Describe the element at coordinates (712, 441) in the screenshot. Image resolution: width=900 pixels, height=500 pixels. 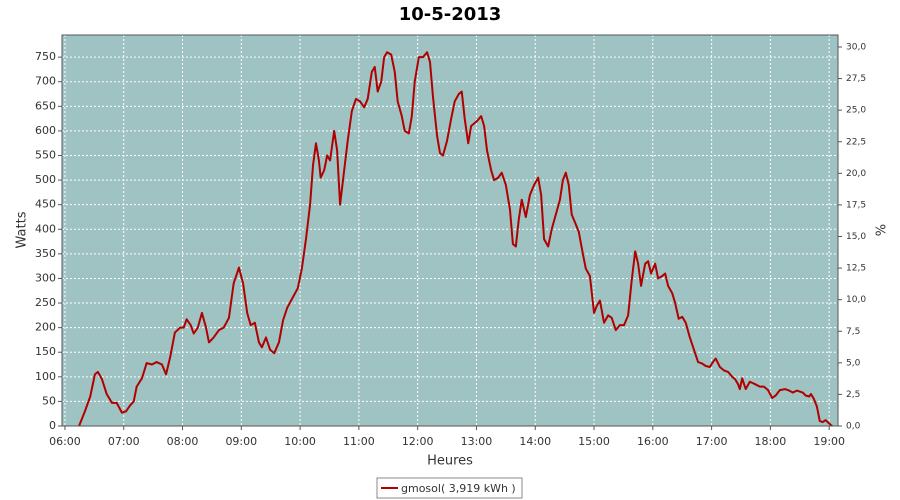
I see `x-tick-label: 17:00` at that location.